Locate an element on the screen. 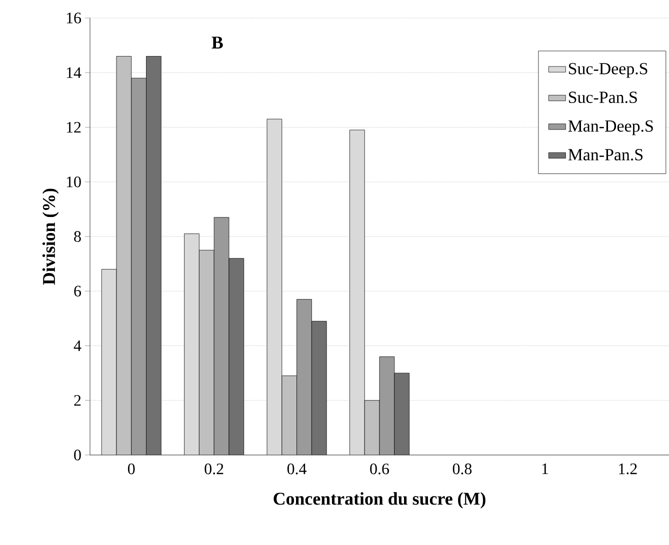 This screenshot has width=669, height=545. legend-label: Man-Deep.S is located at coordinates (610, 128).